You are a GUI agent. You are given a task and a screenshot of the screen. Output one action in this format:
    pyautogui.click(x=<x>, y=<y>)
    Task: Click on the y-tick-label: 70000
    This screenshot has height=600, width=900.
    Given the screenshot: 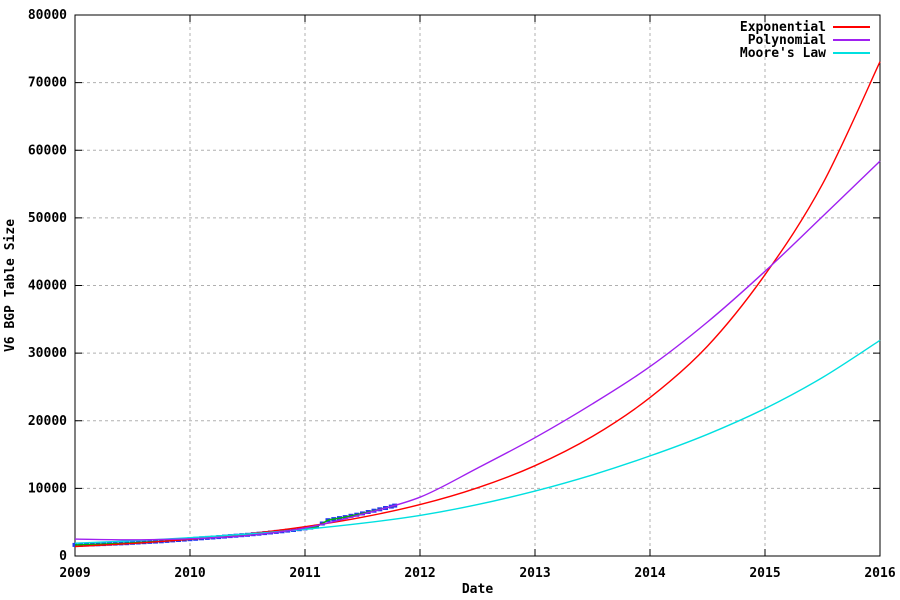 What is the action you would take?
    pyautogui.click(x=47, y=83)
    